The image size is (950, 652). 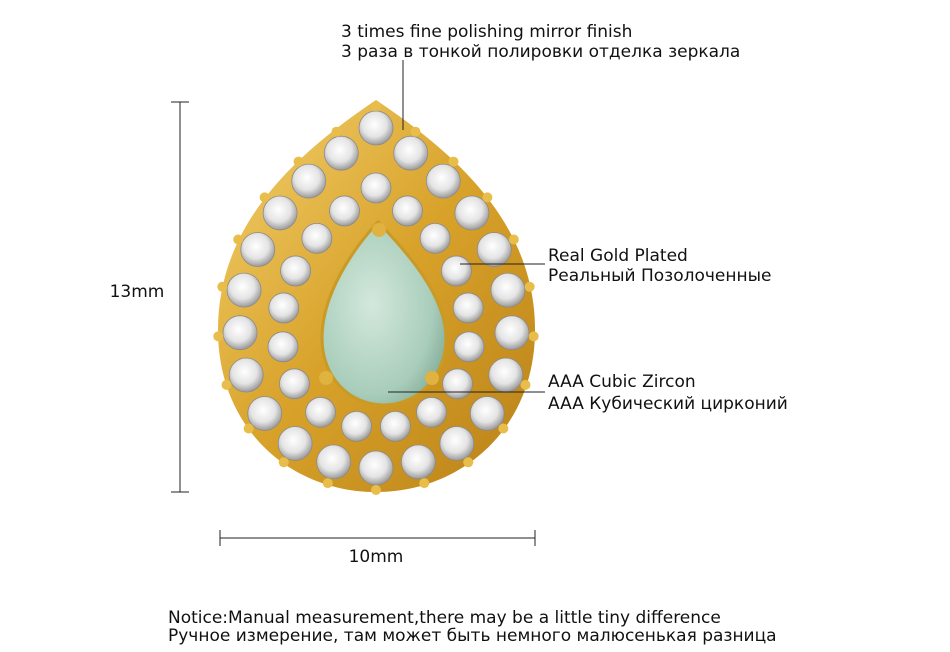 I want to click on annotation-ru: Реальный Позолоченные, so click(x=660, y=276).